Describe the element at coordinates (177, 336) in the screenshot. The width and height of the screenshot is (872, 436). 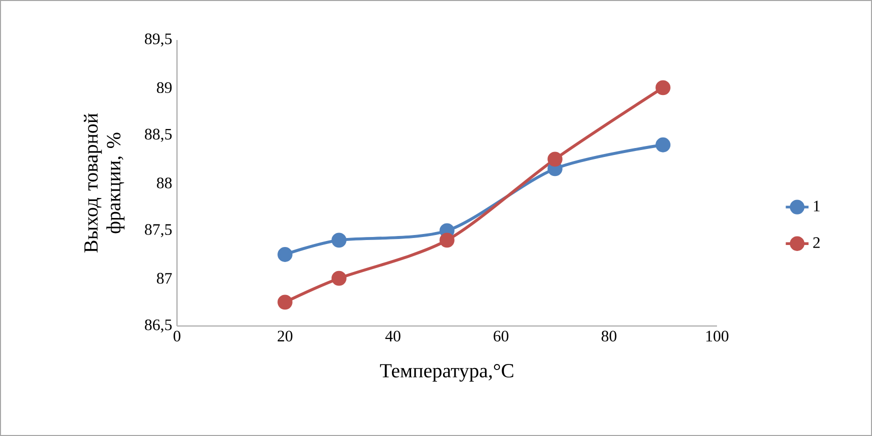
I see `x-tick-label: 0` at that location.